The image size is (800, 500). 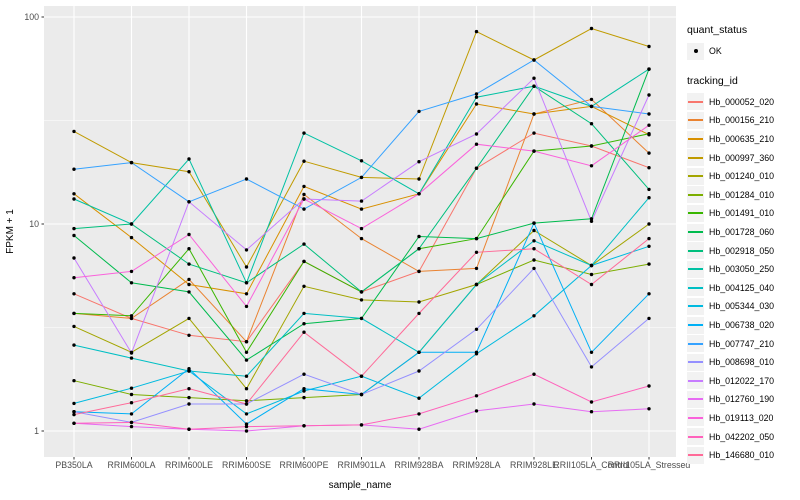 I want to click on legend-item-label: Hb_000997_360, so click(x=742, y=157).